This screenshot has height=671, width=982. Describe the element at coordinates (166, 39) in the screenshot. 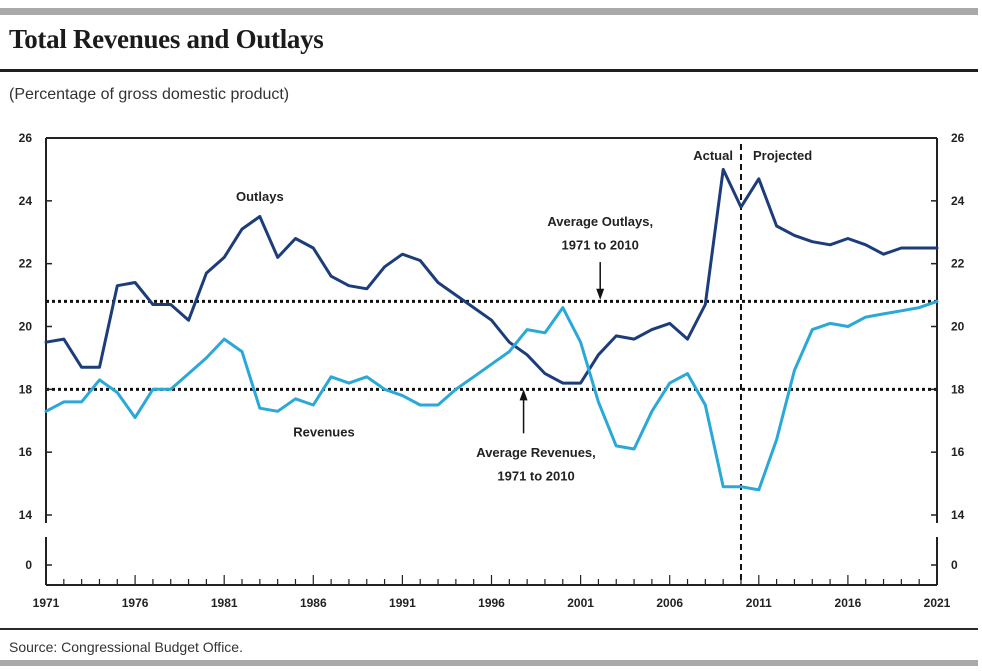

I see `chart-title: Total Revenues and Outlays` at that location.